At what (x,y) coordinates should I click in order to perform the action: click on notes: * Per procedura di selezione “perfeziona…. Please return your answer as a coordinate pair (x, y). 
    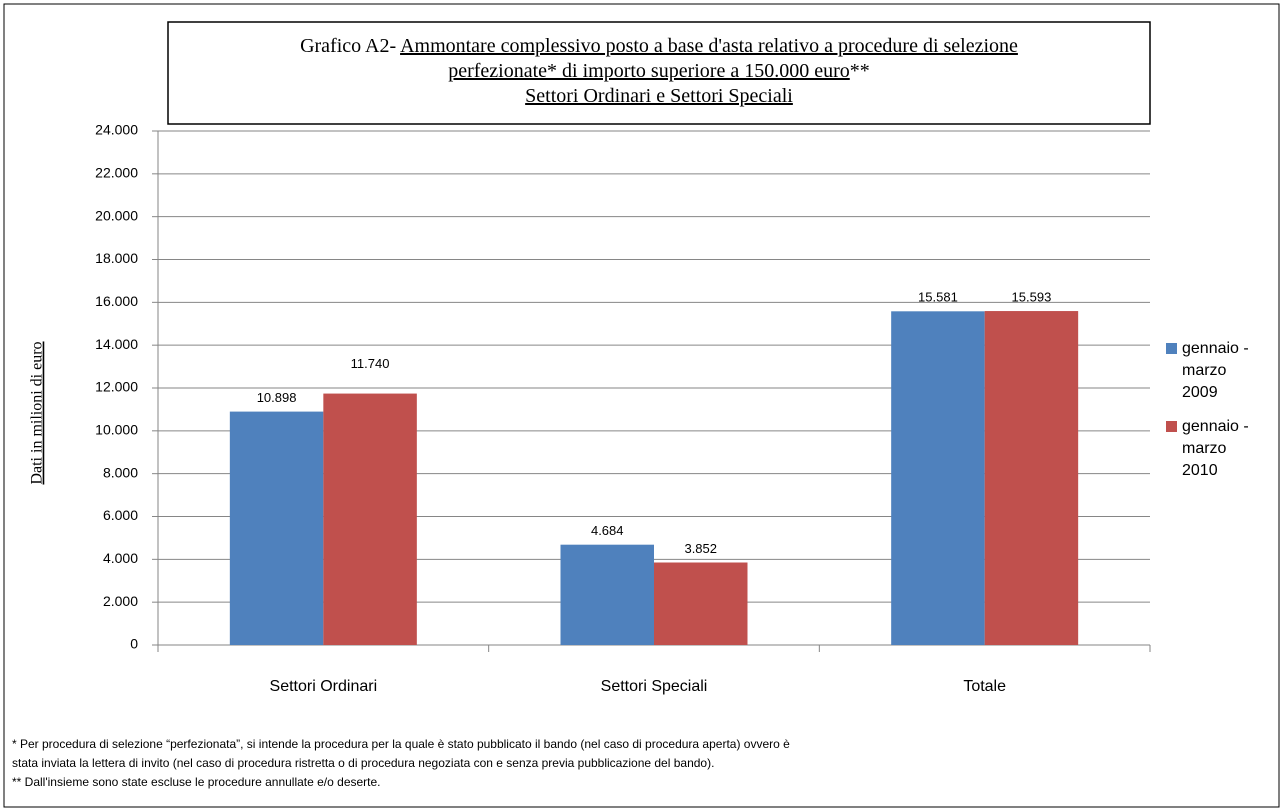
    Looking at the image, I should click on (401, 763).